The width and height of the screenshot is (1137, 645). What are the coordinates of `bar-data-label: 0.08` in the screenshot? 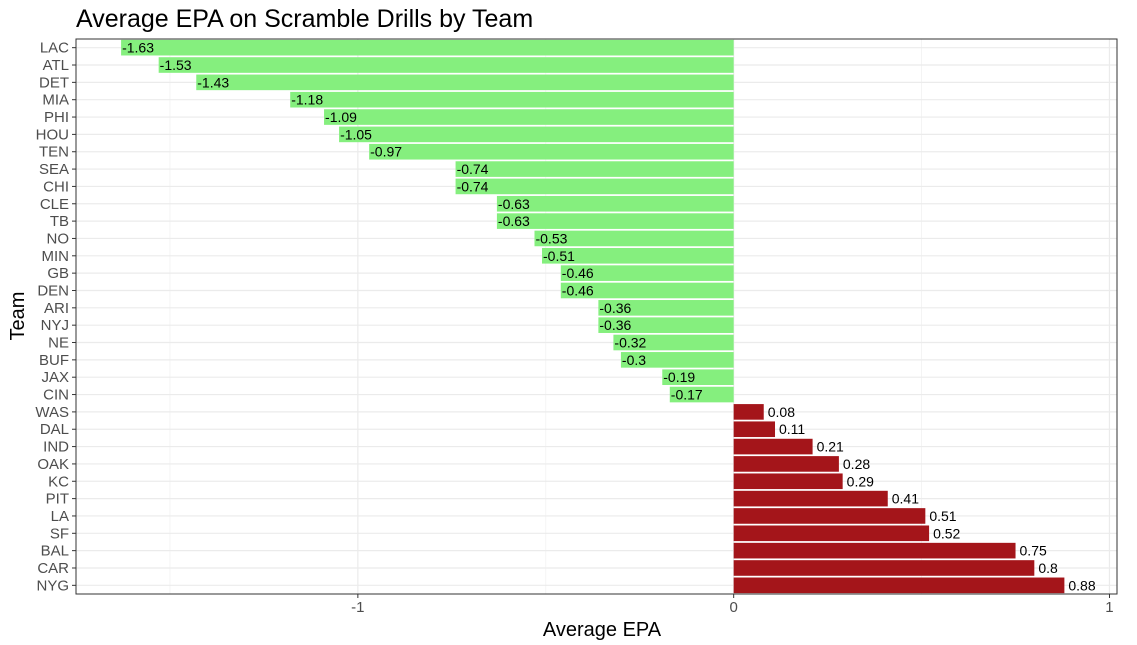 It's located at (781, 412).